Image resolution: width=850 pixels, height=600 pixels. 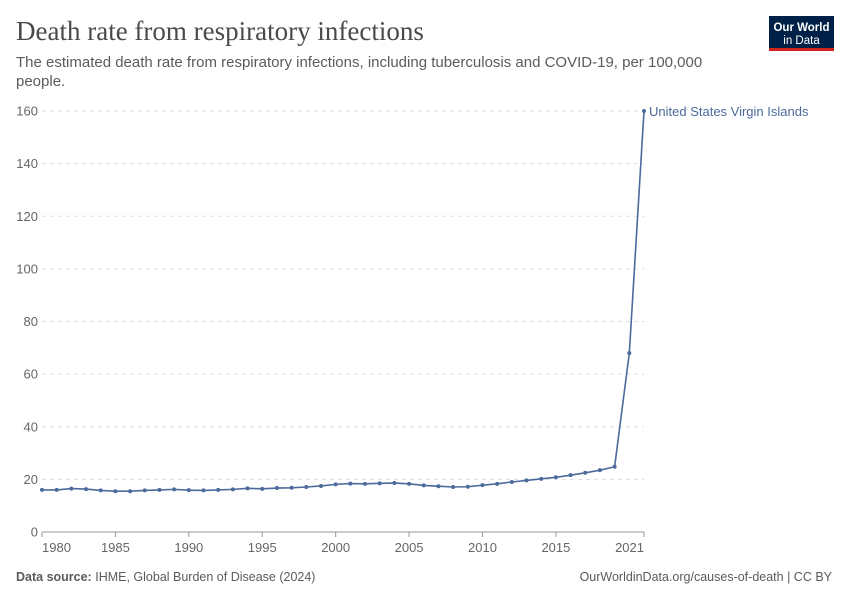 What do you see at coordinates (335, 547) in the screenshot?
I see `x-tick-label: 2000` at bounding box center [335, 547].